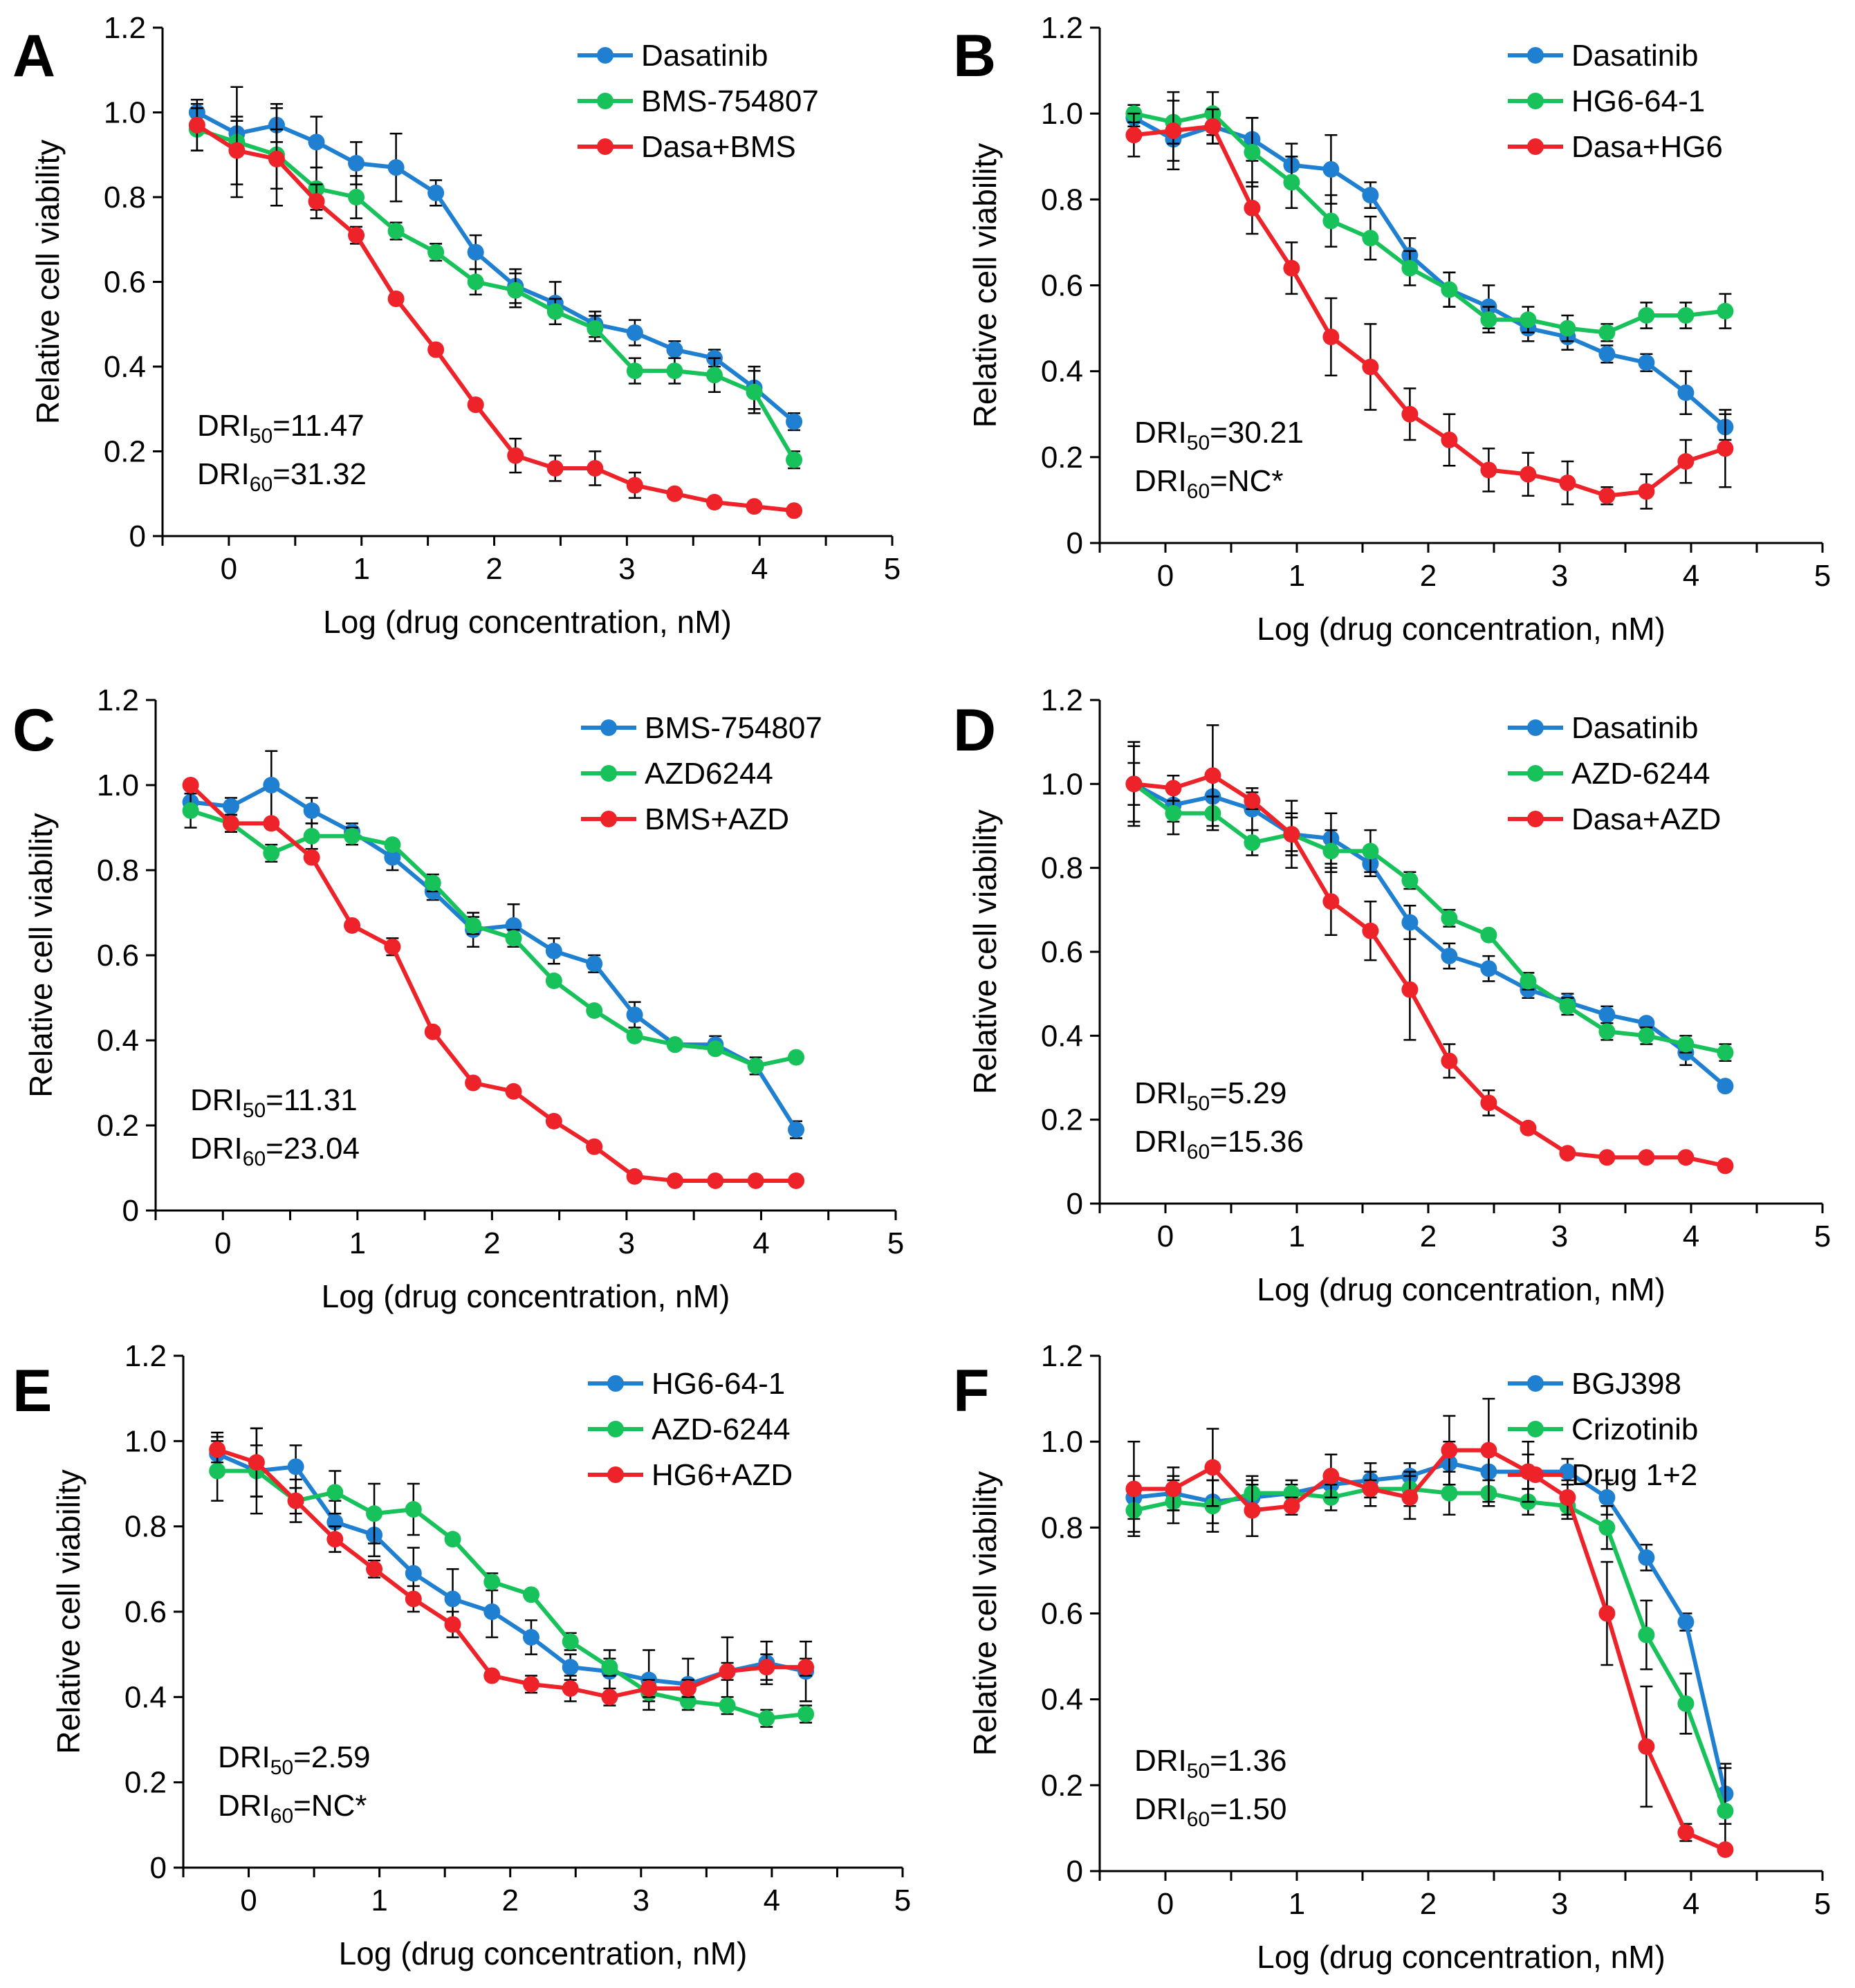 This screenshot has width=1855, height=1988. What do you see at coordinates (1634, 1475) in the screenshot?
I see `legend-label: Drug 1+2` at bounding box center [1634, 1475].